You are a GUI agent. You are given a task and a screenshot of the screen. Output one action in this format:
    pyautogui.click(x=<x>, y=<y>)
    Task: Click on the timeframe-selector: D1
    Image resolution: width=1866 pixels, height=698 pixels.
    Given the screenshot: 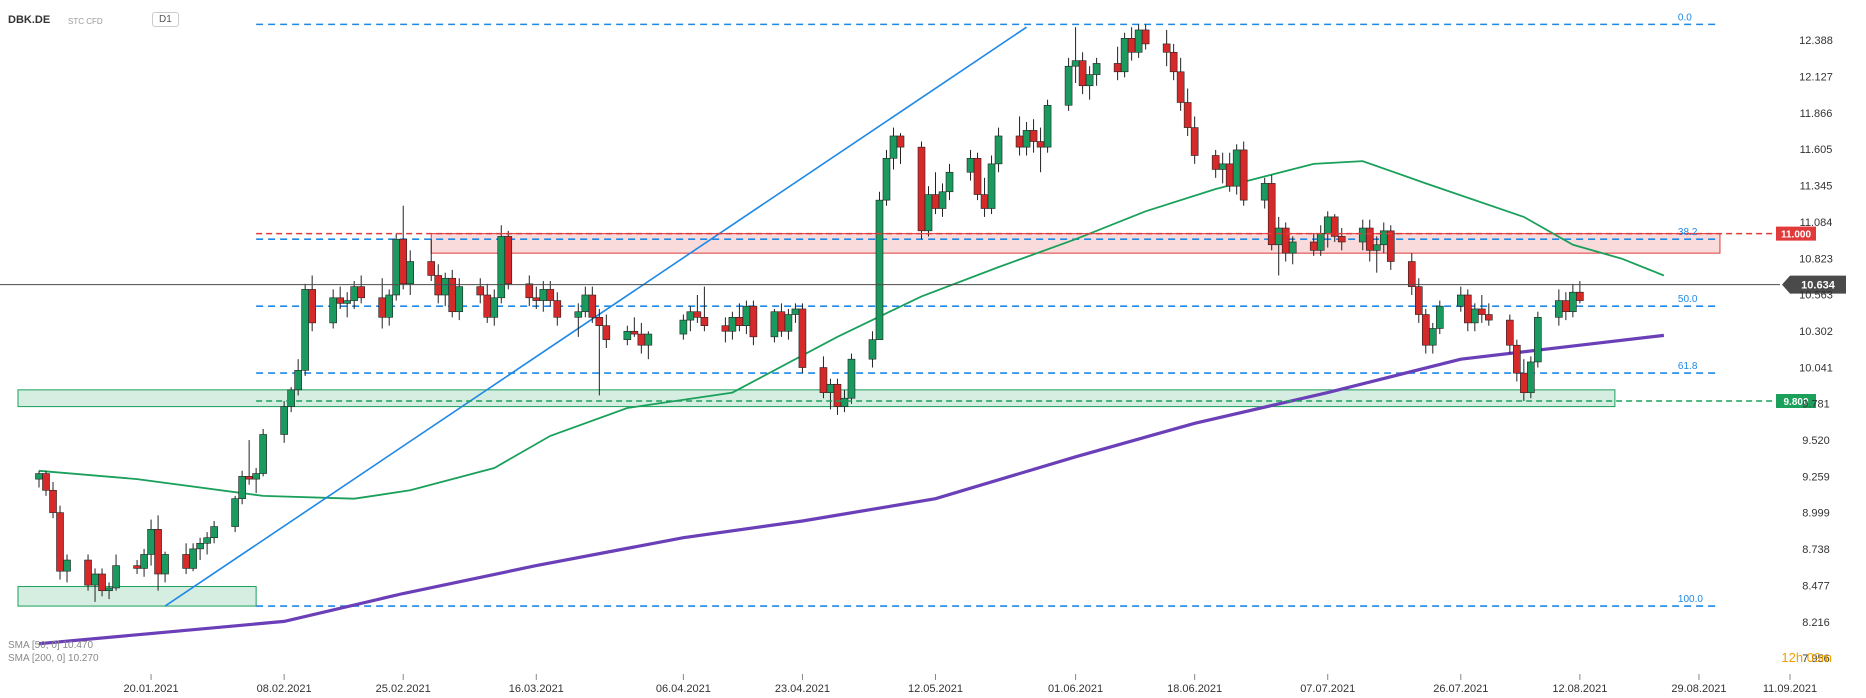 What is the action you would take?
    pyautogui.click(x=165, y=19)
    